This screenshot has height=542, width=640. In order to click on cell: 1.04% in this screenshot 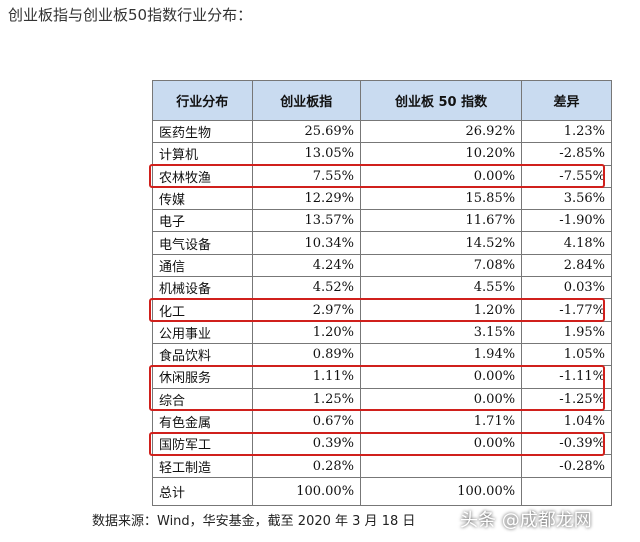, I will do `click(566, 421)`.